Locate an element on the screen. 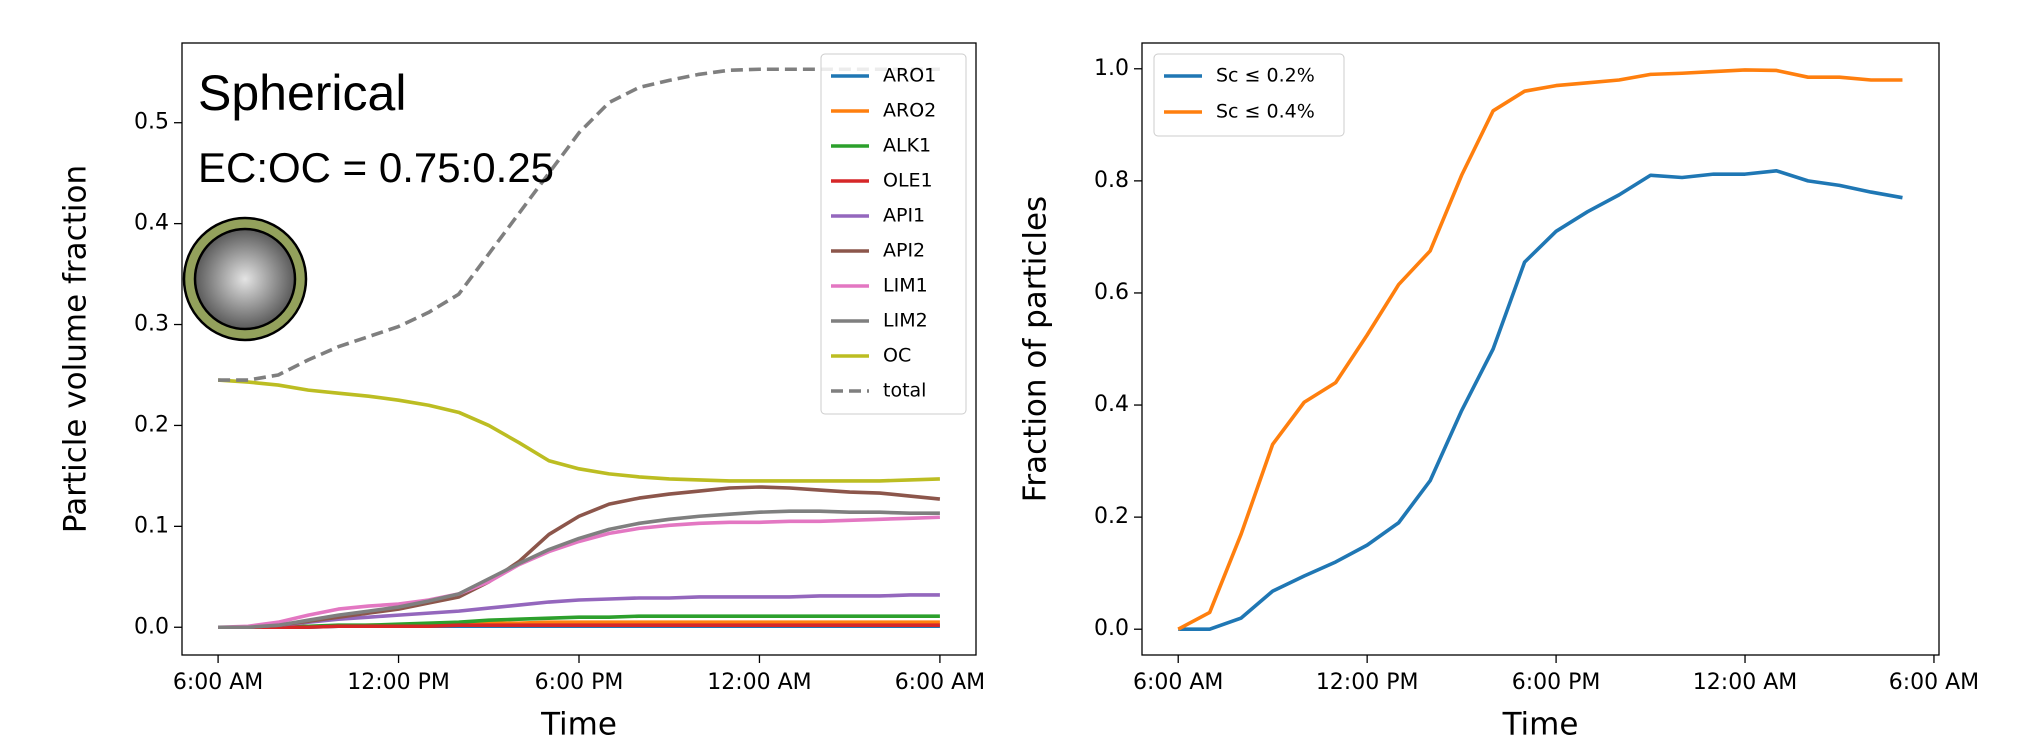 The image size is (2025, 736). legend-label: OC is located at coordinates (897, 356).